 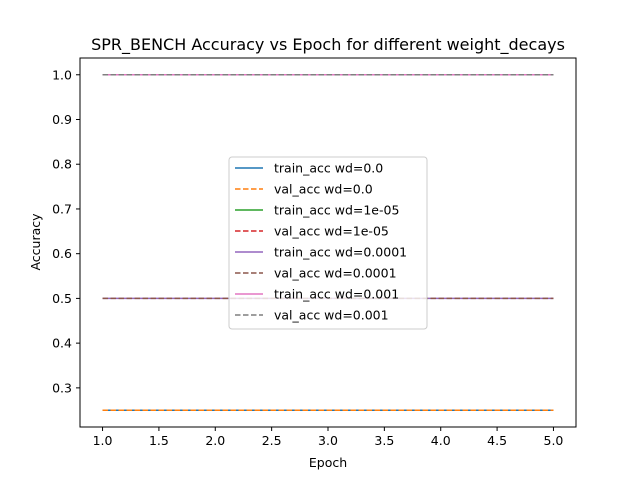 I want to click on legend-label: val_acc wd=1e-05, so click(x=331, y=231).